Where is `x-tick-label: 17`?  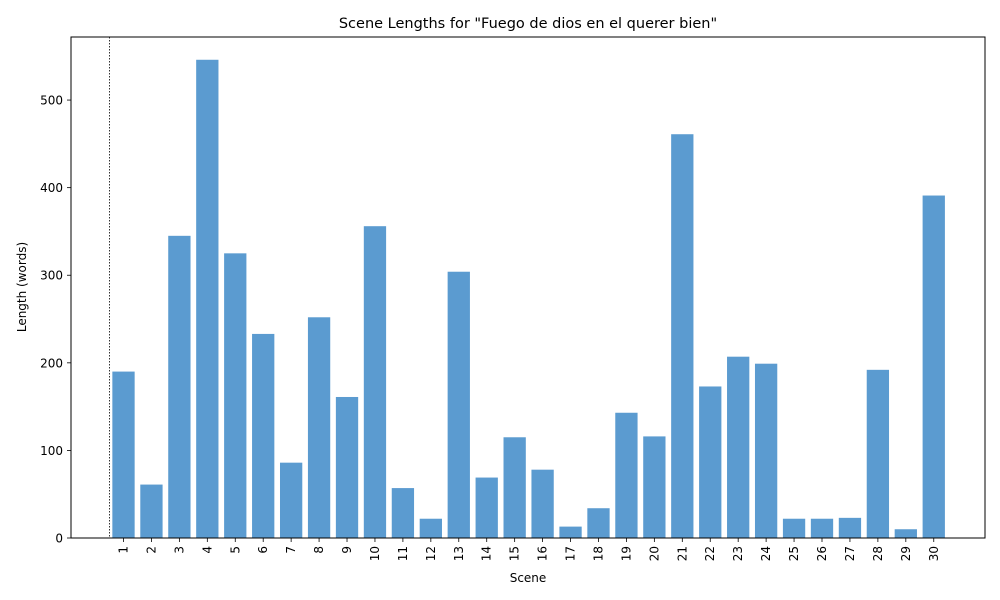 x-tick-label: 17 is located at coordinates (571, 553).